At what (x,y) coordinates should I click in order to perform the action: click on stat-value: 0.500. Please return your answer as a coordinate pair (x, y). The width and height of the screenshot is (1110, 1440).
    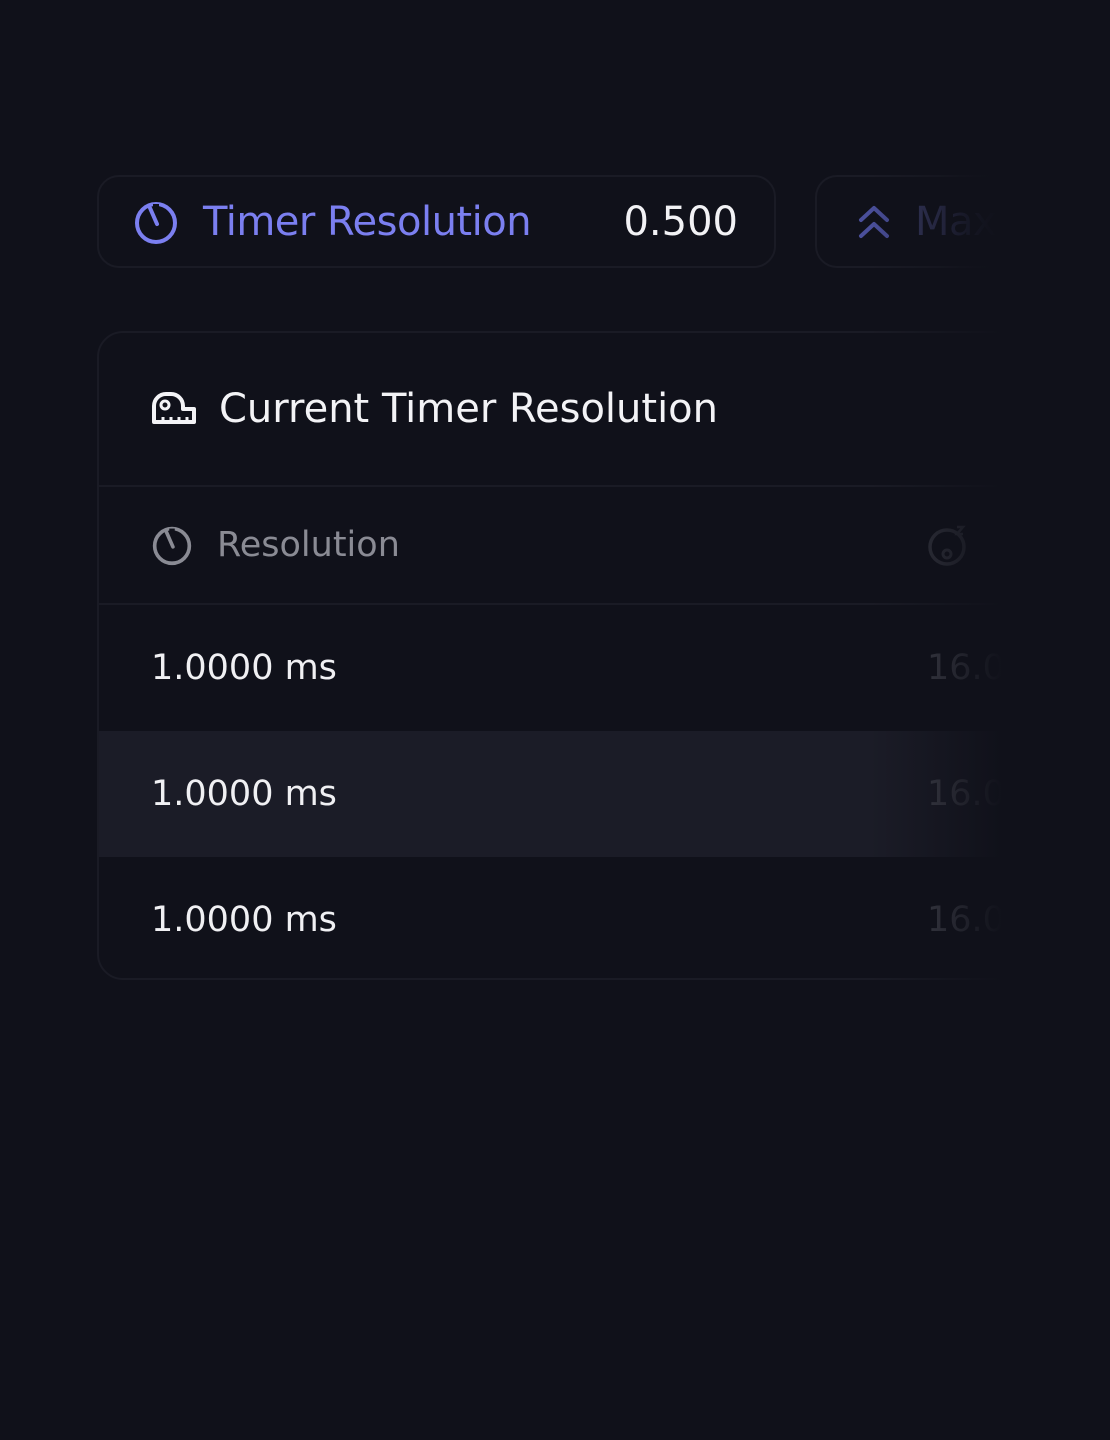
    Looking at the image, I should click on (680, 221).